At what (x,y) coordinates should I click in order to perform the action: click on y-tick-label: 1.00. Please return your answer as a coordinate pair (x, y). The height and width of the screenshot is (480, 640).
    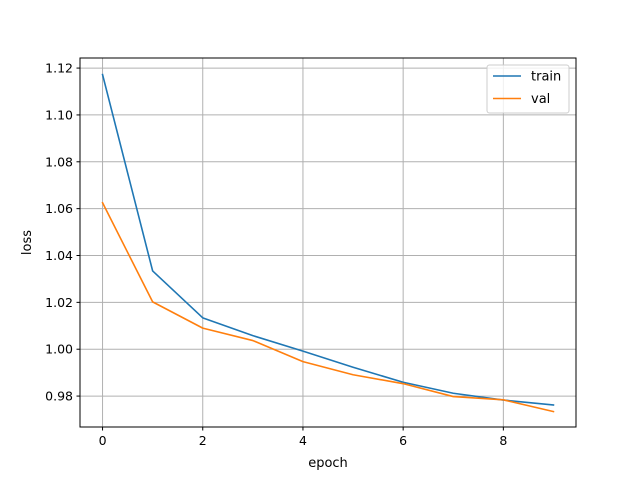
    Looking at the image, I should click on (59, 349).